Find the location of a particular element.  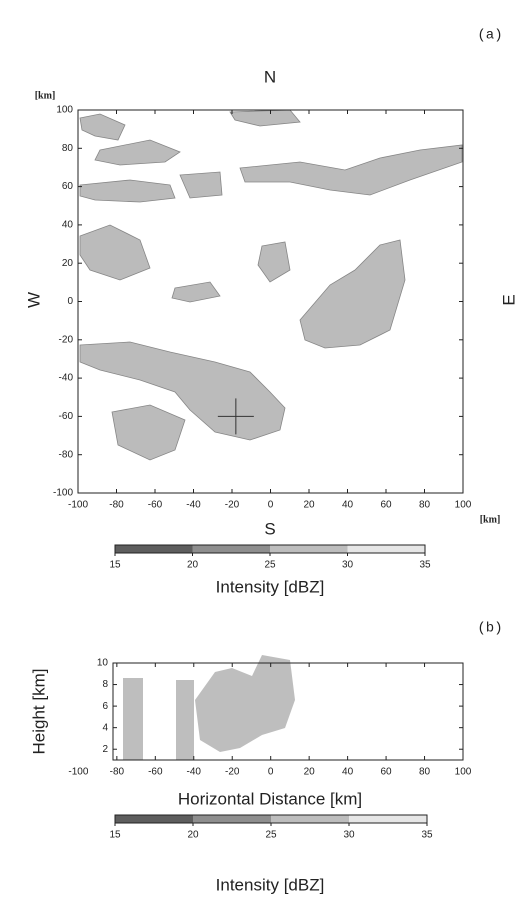

xlabel: Horizontal Distance [km] is located at coordinates (270, 798).